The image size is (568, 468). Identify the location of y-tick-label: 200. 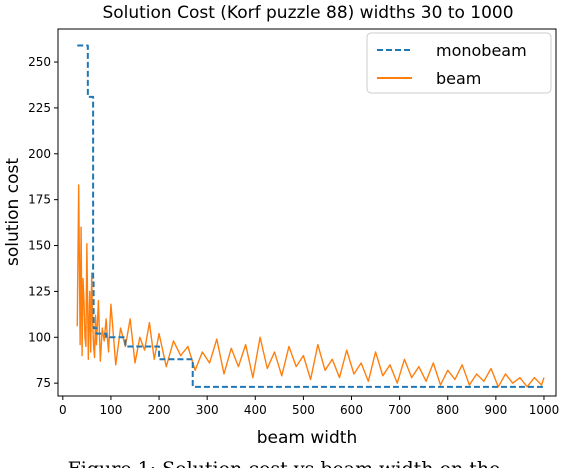
(39, 154).